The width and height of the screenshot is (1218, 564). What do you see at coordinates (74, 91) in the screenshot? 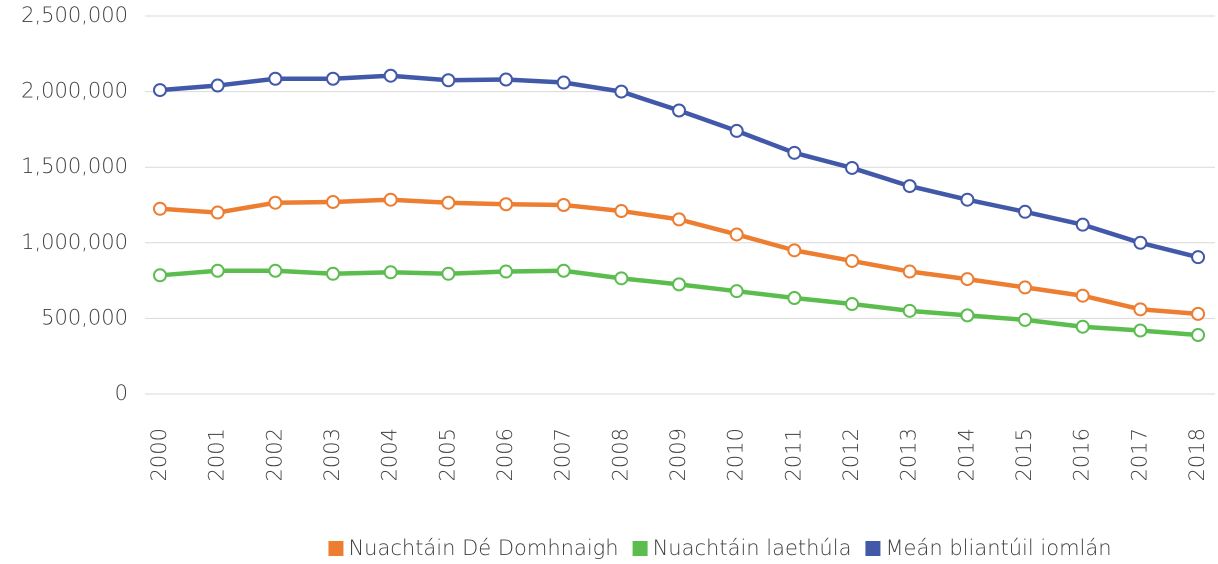
I see `y-tick-label: 2,000,000` at bounding box center [74, 91].